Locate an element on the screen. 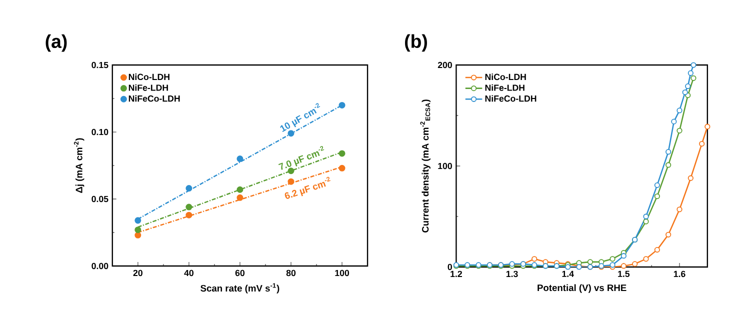  x-axis-title: Potential (V) vs RHE is located at coordinates (582, 288).